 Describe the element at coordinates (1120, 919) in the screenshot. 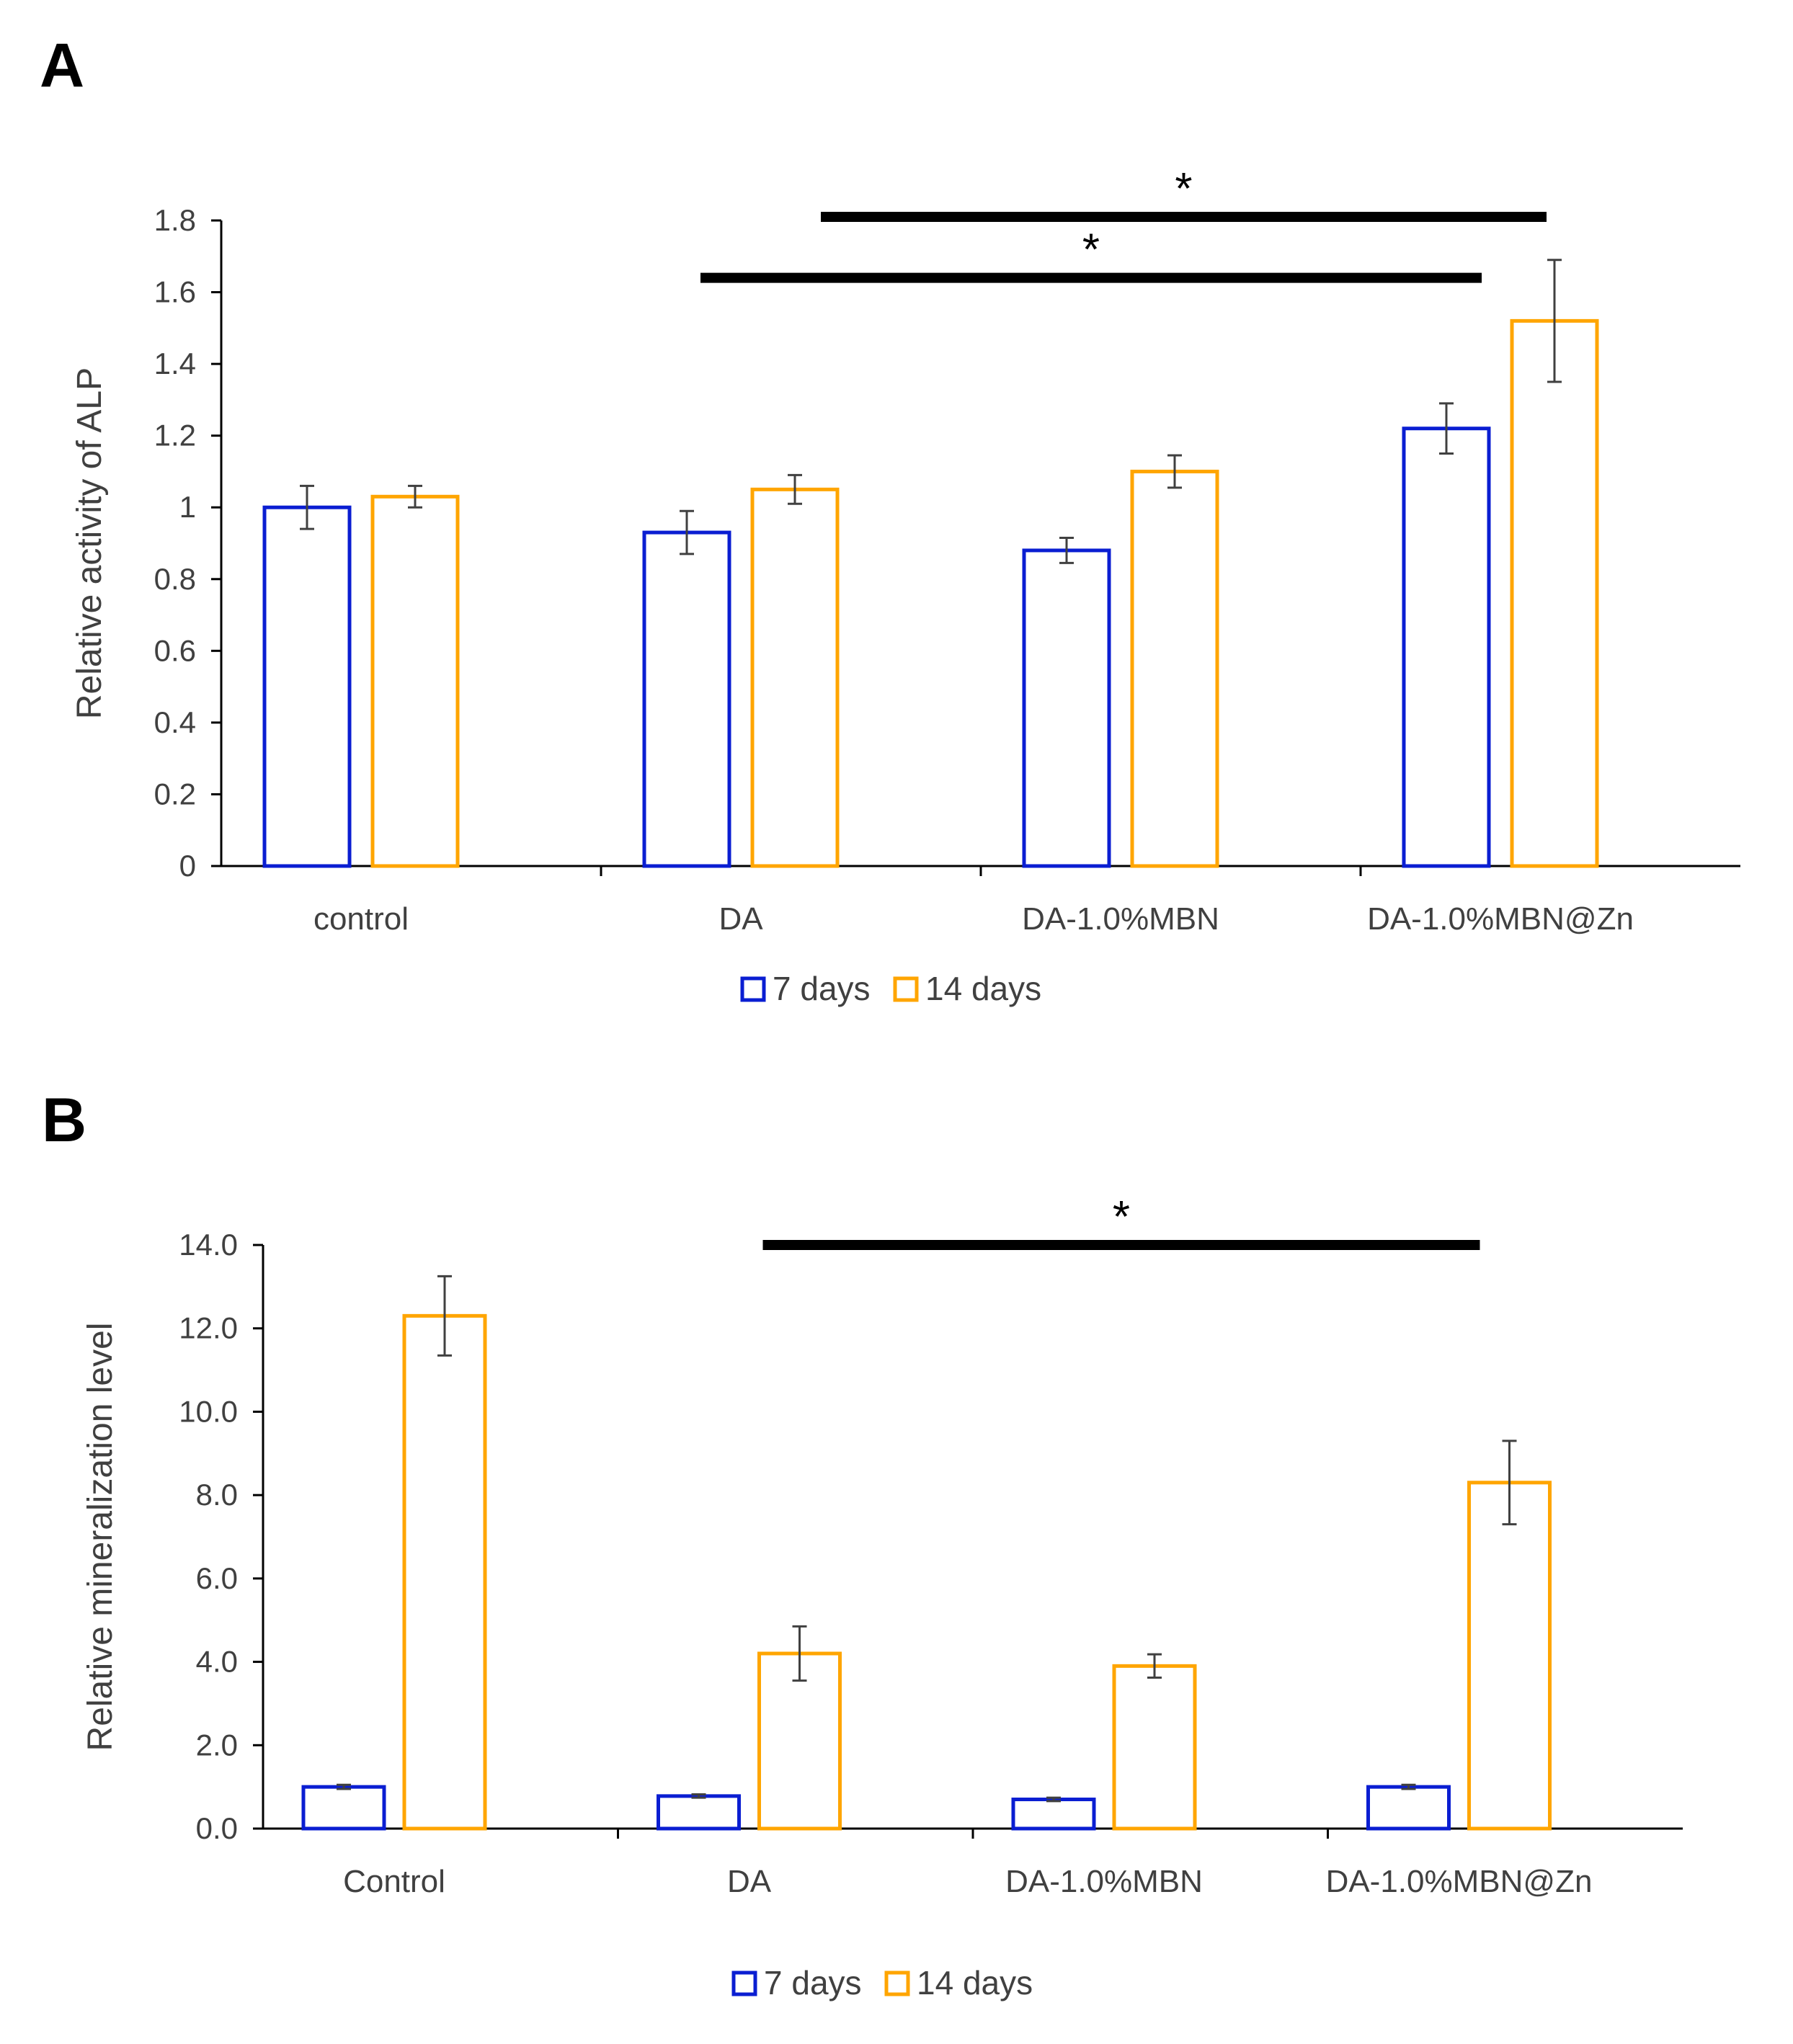

I see `chart0-category-label: DA-1.0%MBN` at that location.